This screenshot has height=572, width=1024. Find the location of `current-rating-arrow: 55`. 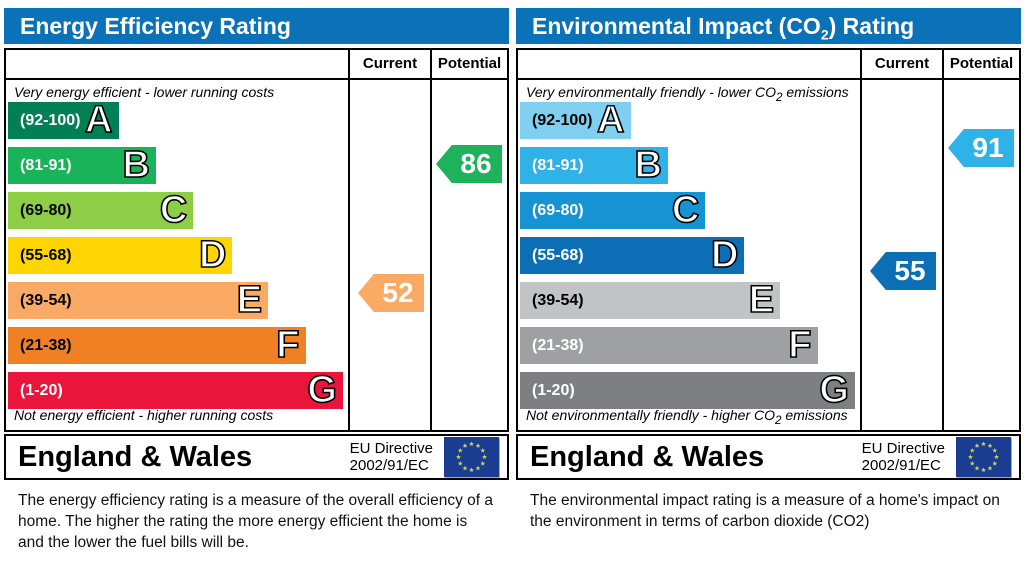

current-rating-arrow: 55 is located at coordinates (903, 271).